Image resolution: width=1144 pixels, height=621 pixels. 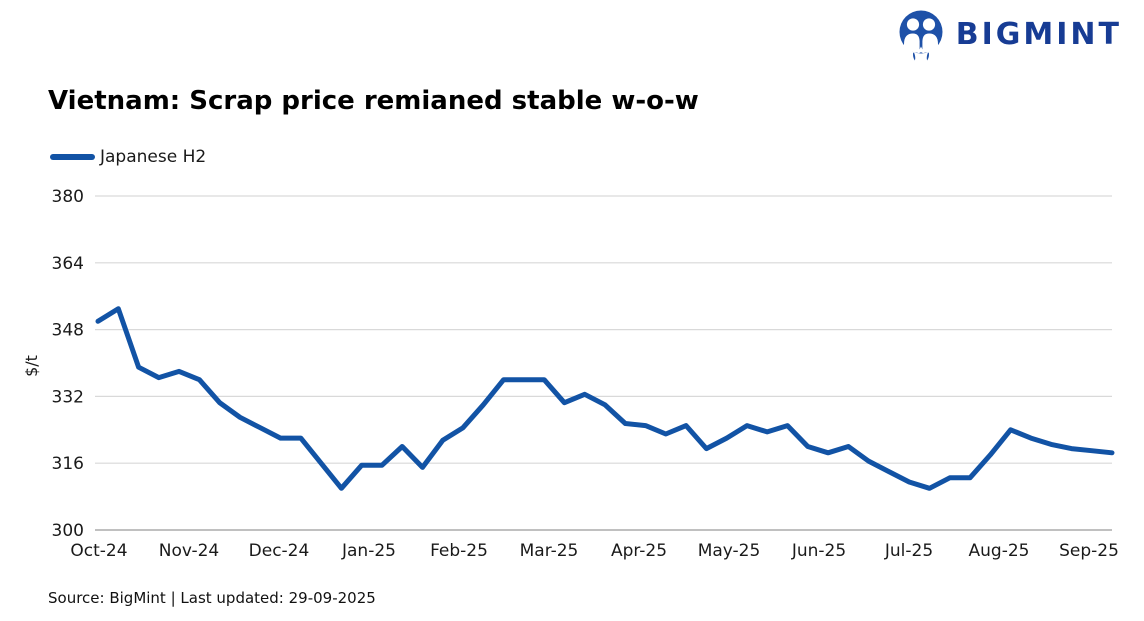 I want to click on x-tick-label: Aug-25, so click(x=999, y=551).